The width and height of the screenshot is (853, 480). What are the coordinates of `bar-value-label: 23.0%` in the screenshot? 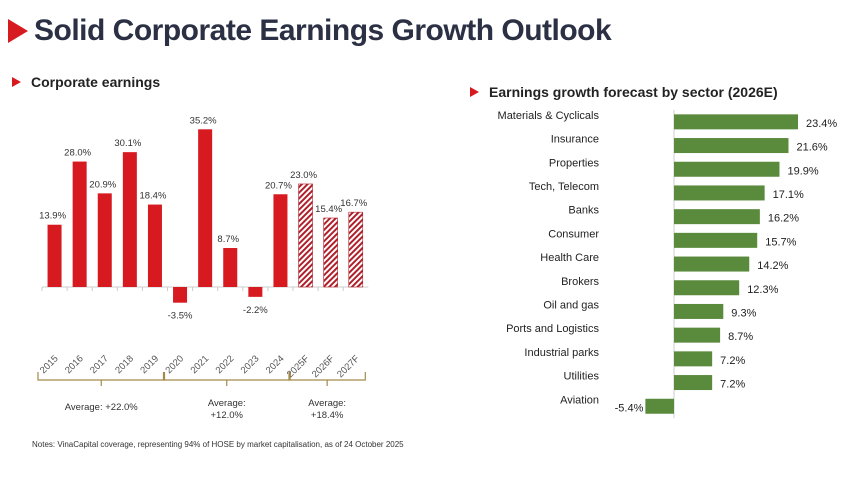 It's located at (303, 175).